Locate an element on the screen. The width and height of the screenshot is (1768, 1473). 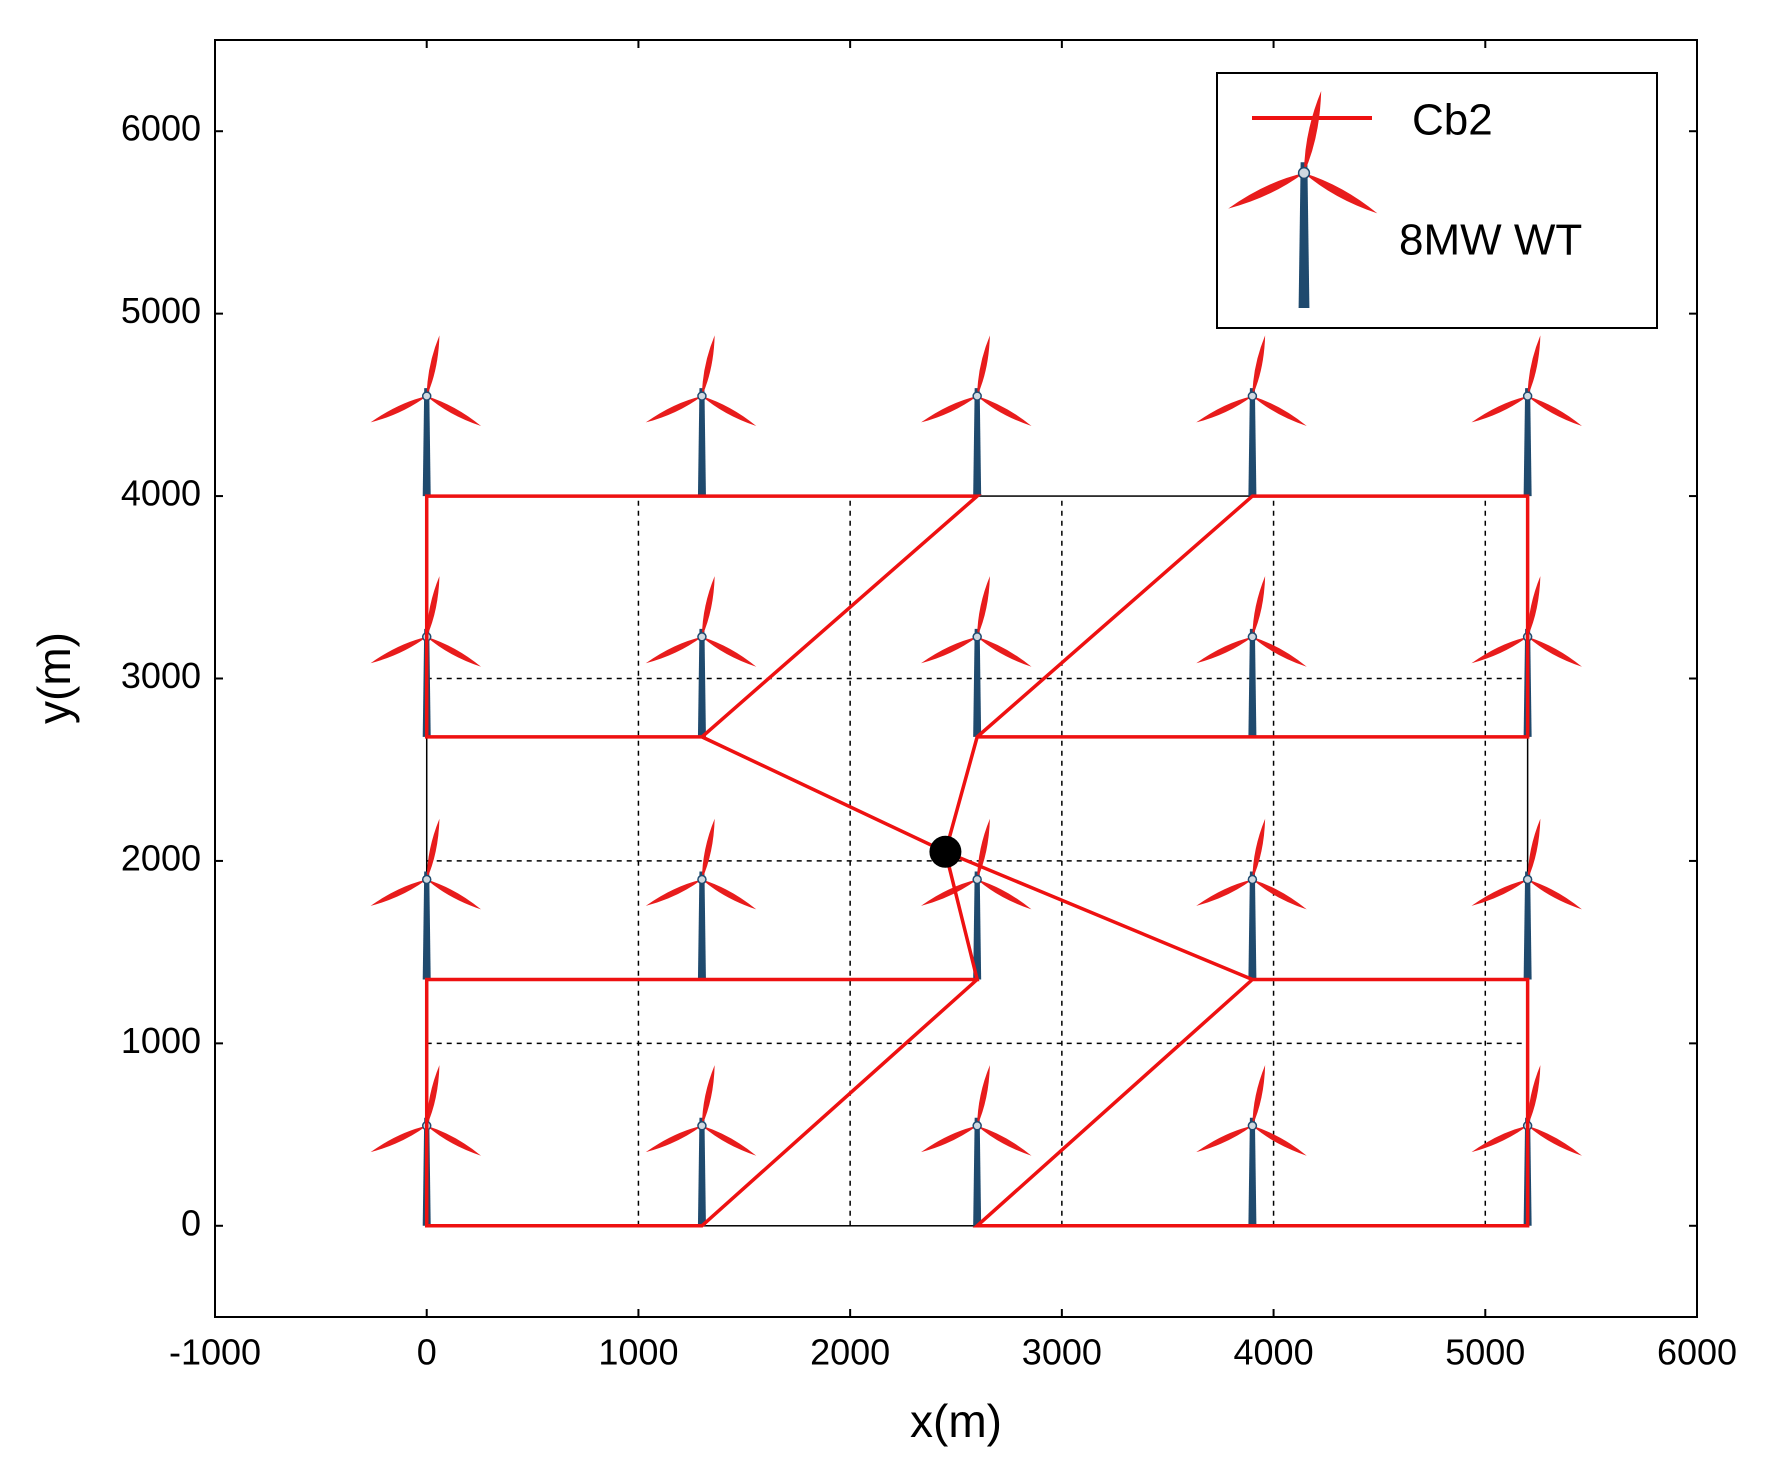
y-tick-label: 1000 is located at coordinates (161, 1040).